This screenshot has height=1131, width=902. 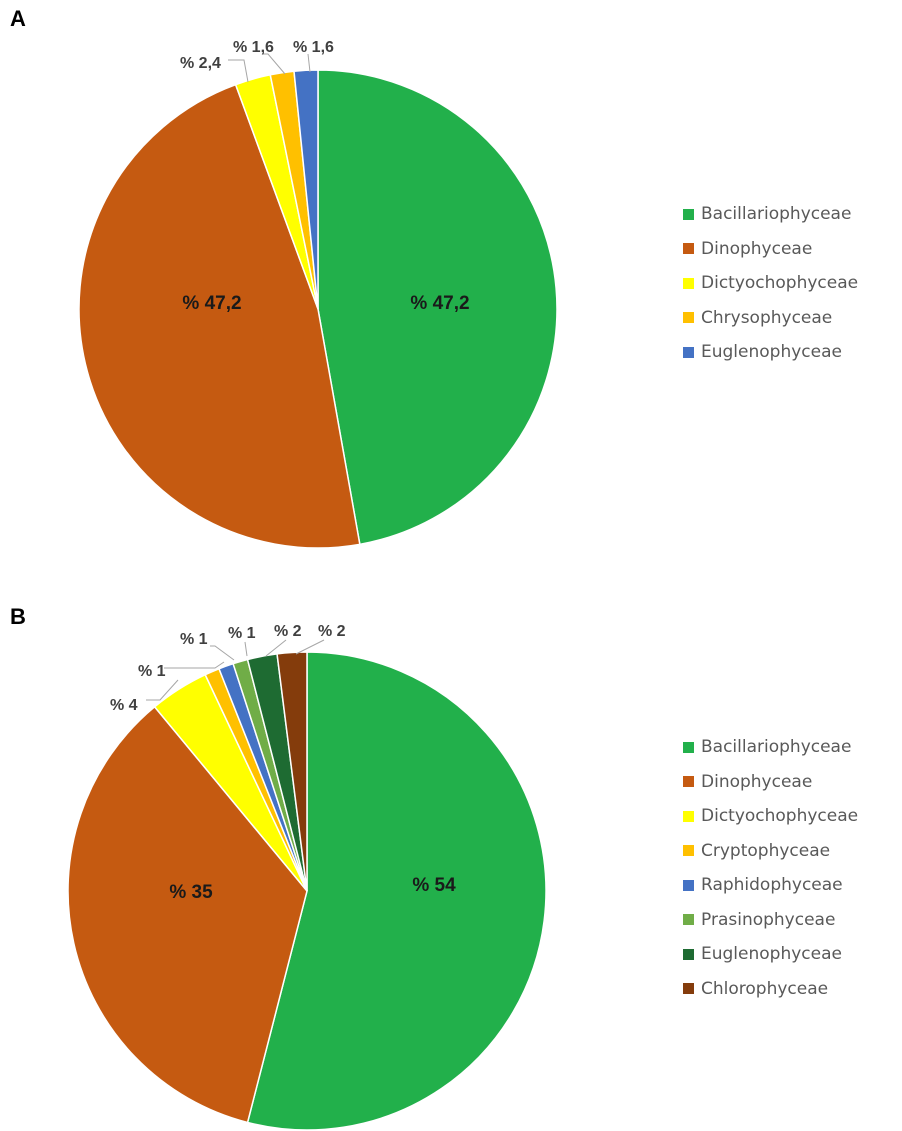 What do you see at coordinates (124, 705) in the screenshot?
I see `data-label: % 4` at bounding box center [124, 705].